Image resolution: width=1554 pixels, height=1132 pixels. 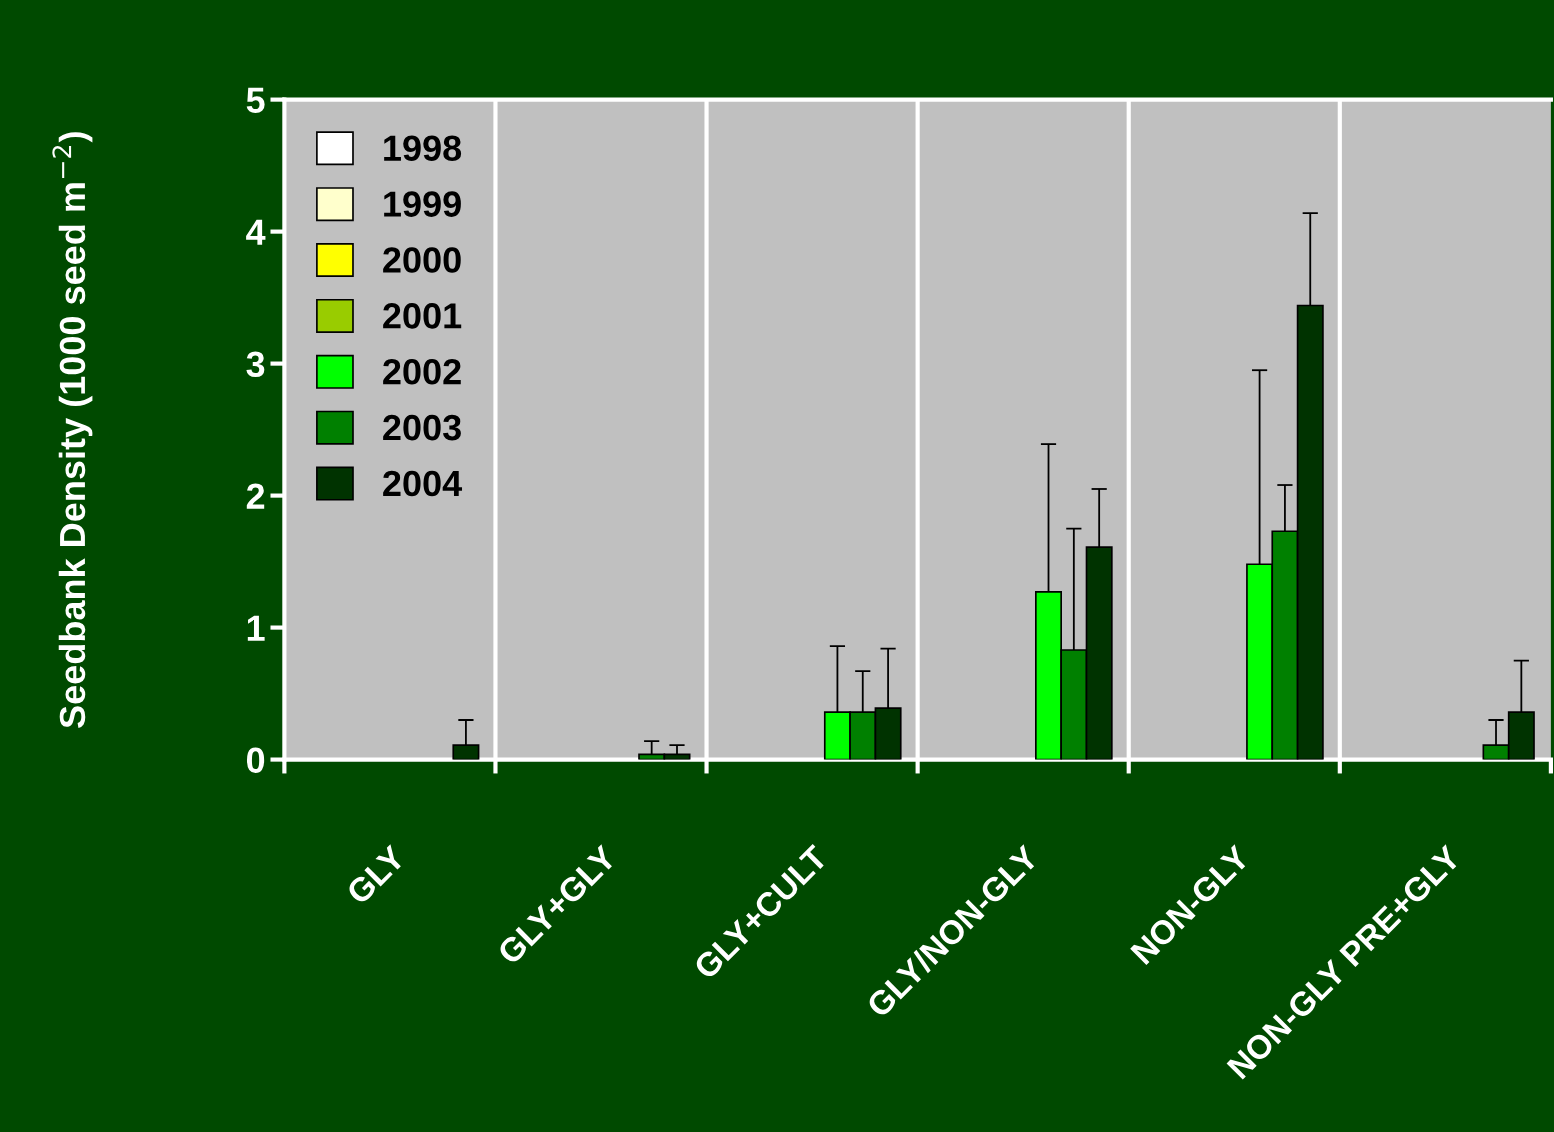 I want to click on legend-label: 2004, so click(x=423, y=483).